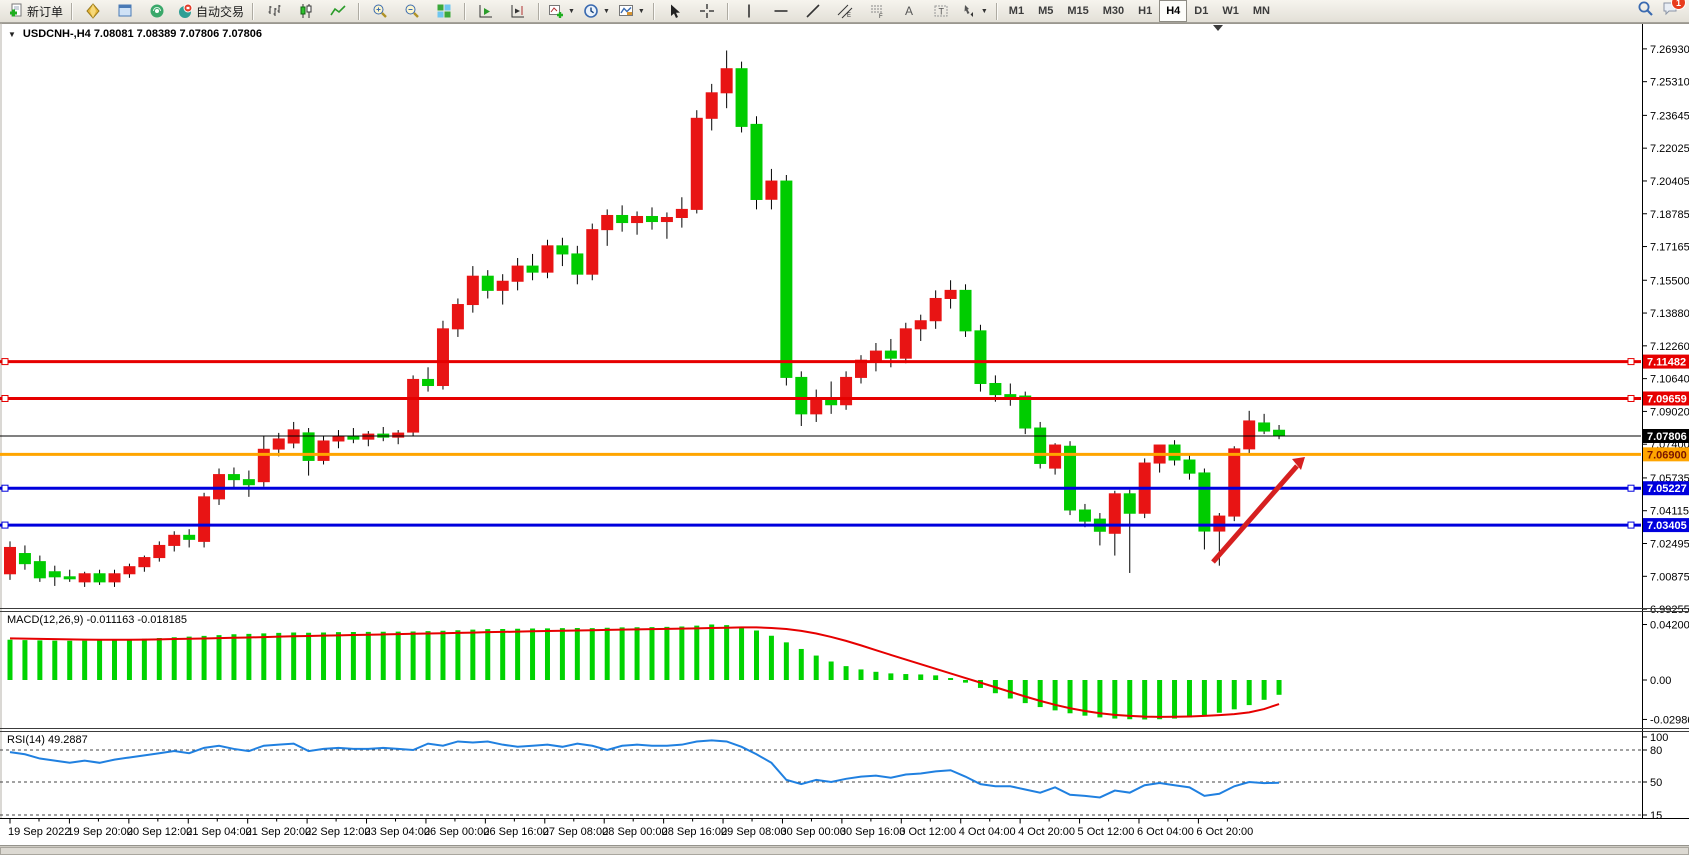 The height and width of the screenshot is (855, 1689). What do you see at coordinates (1230, 11) in the screenshot?
I see `timeframe-button-w1: W1` at bounding box center [1230, 11].